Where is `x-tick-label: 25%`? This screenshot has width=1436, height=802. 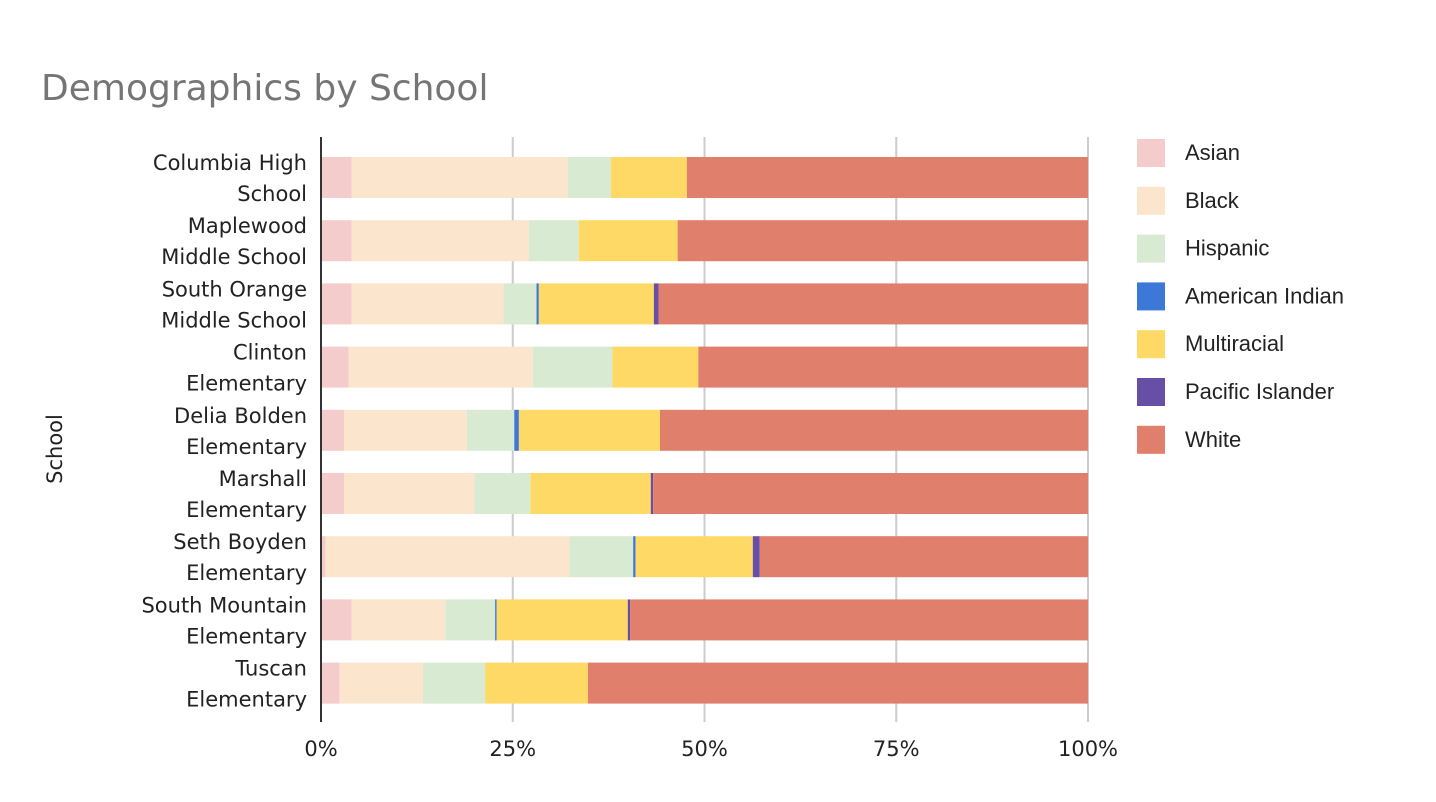
x-tick-label: 25% is located at coordinates (512, 749).